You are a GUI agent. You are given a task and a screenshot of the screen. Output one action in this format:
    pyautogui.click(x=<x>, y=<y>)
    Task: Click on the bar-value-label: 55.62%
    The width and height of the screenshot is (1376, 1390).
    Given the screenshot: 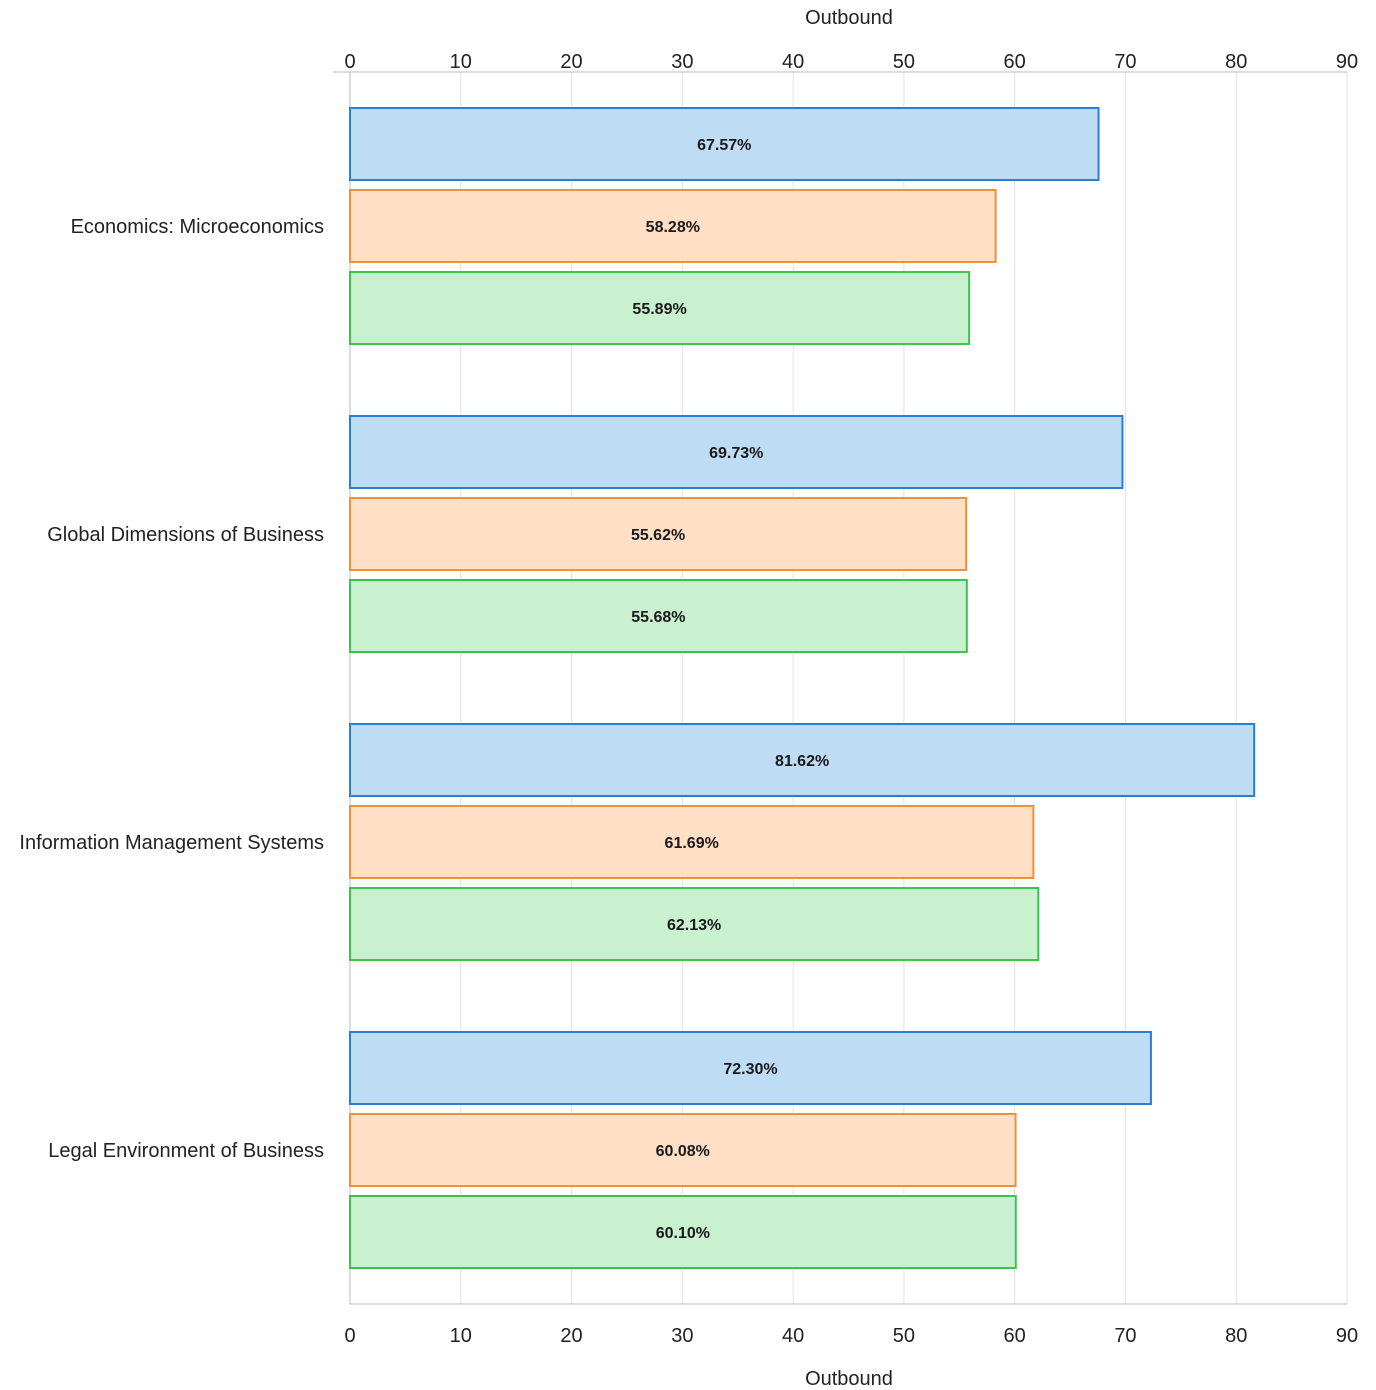 What is the action you would take?
    pyautogui.click(x=658, y=535)
    